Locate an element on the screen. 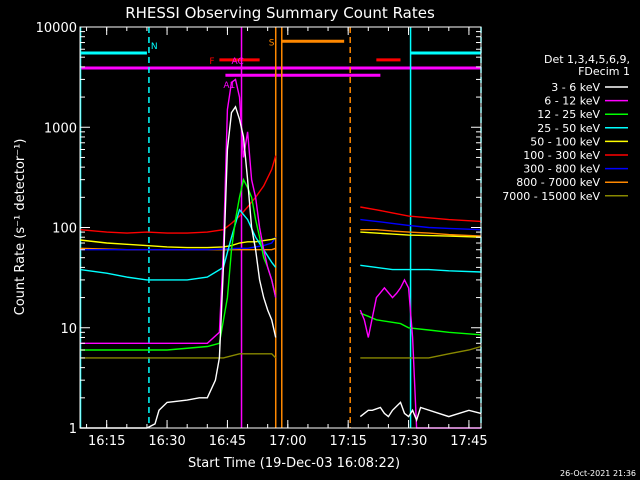  legend-entry: 25 - 50 keV is located at coordinates (568, 128).